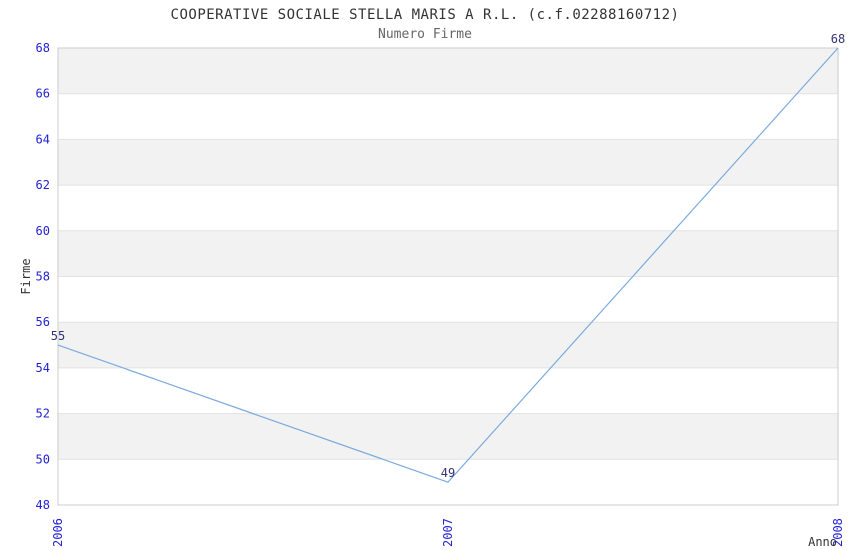  I want to click on data-label: 68, so click(838, 39).